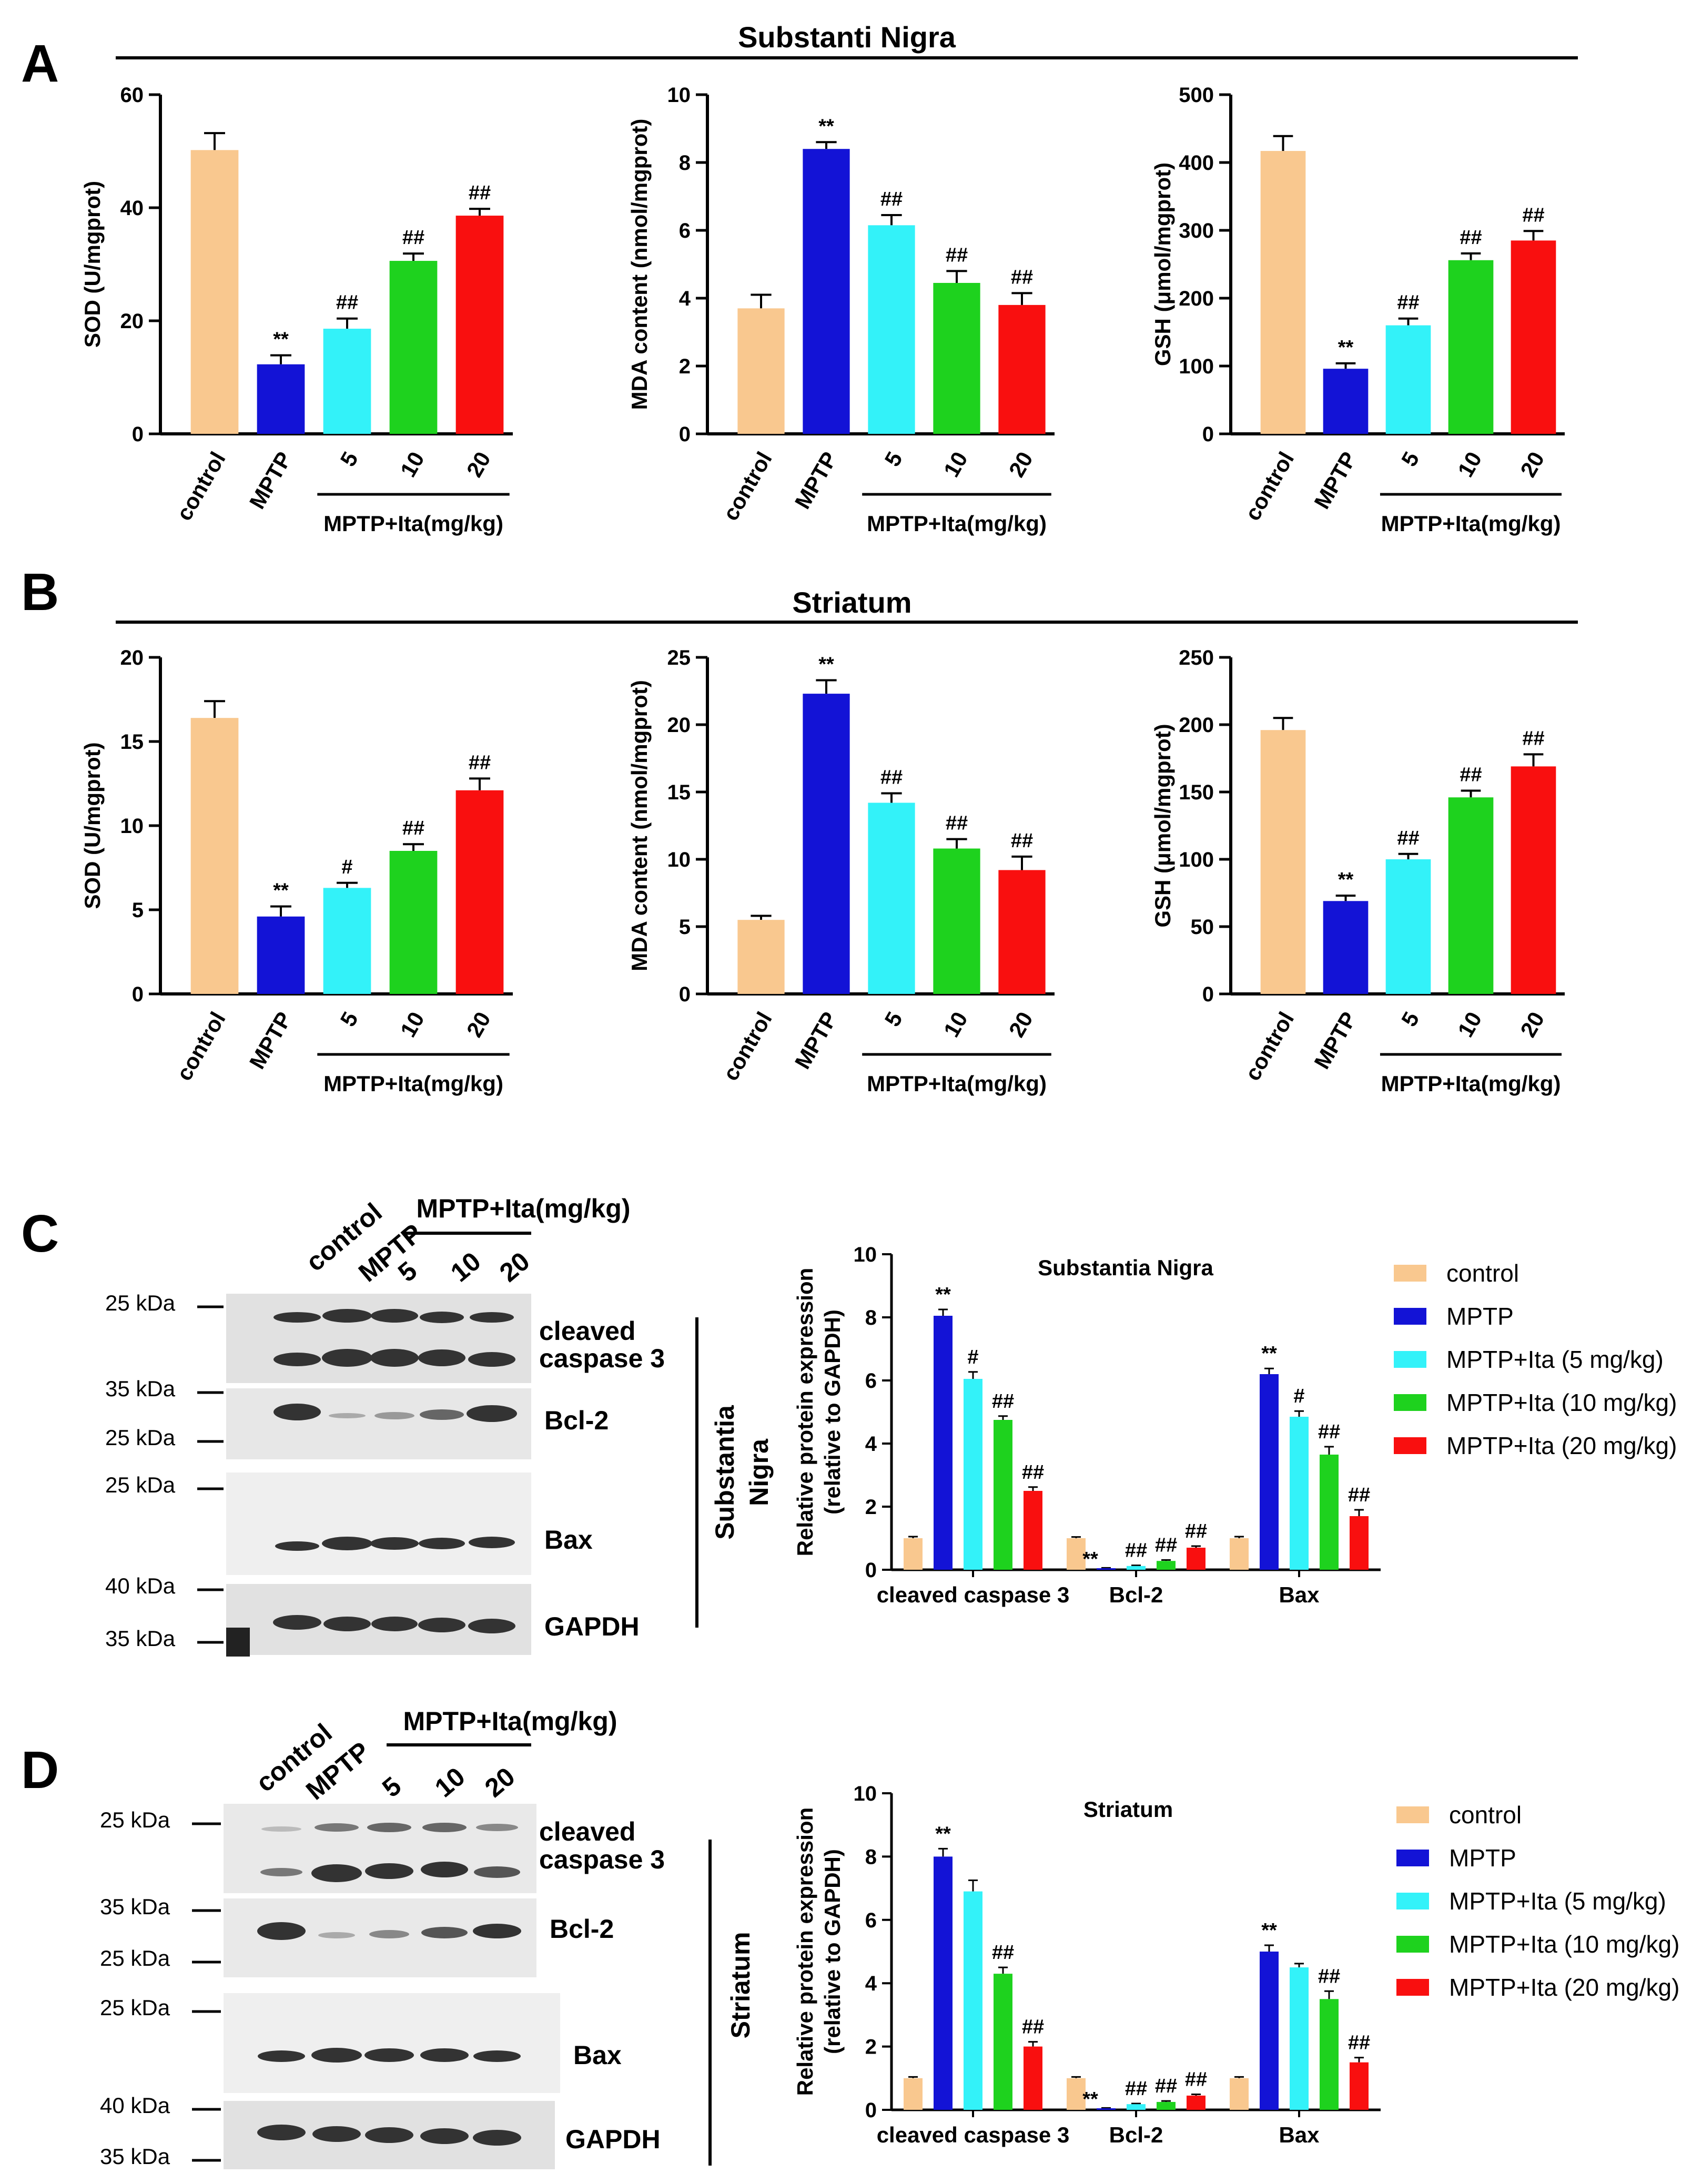  Describe the element at coordinates (587, 1831) in the screenshot. I see `blot-d-protein-cleaved: cleaved` at that location.